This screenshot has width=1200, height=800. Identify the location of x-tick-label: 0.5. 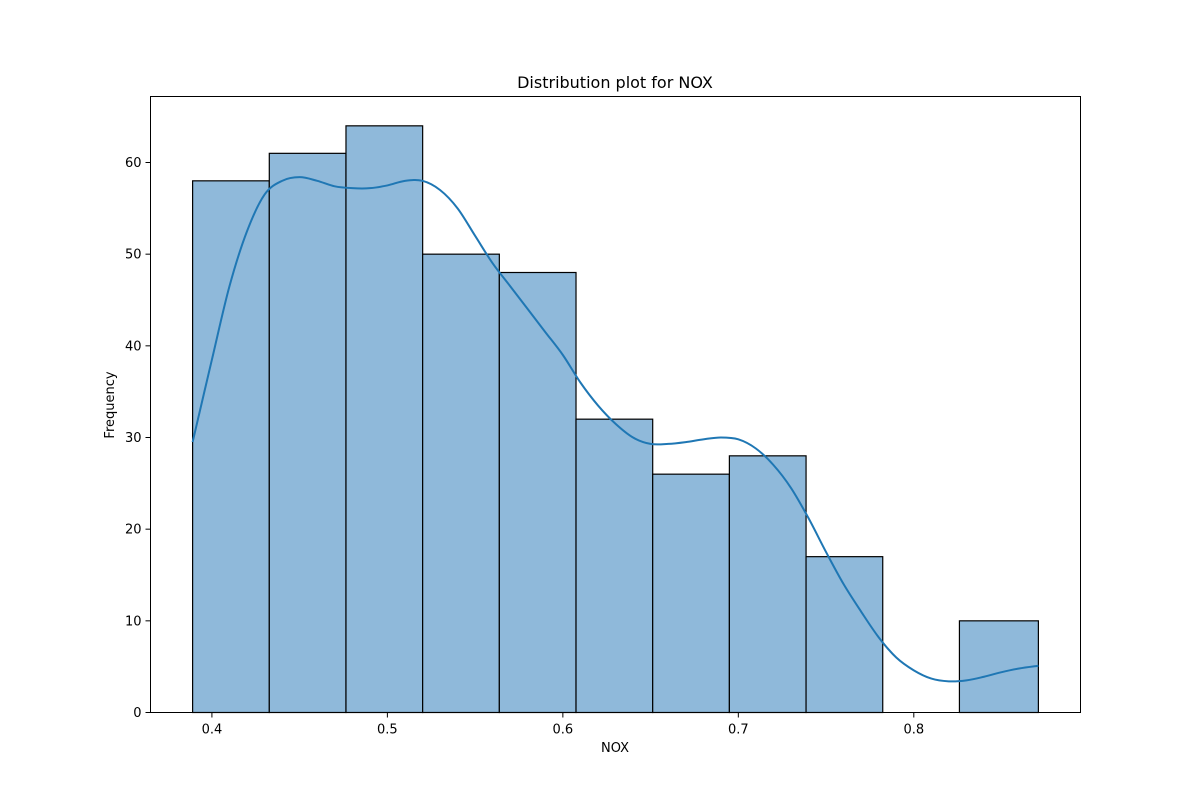
(387, 730).